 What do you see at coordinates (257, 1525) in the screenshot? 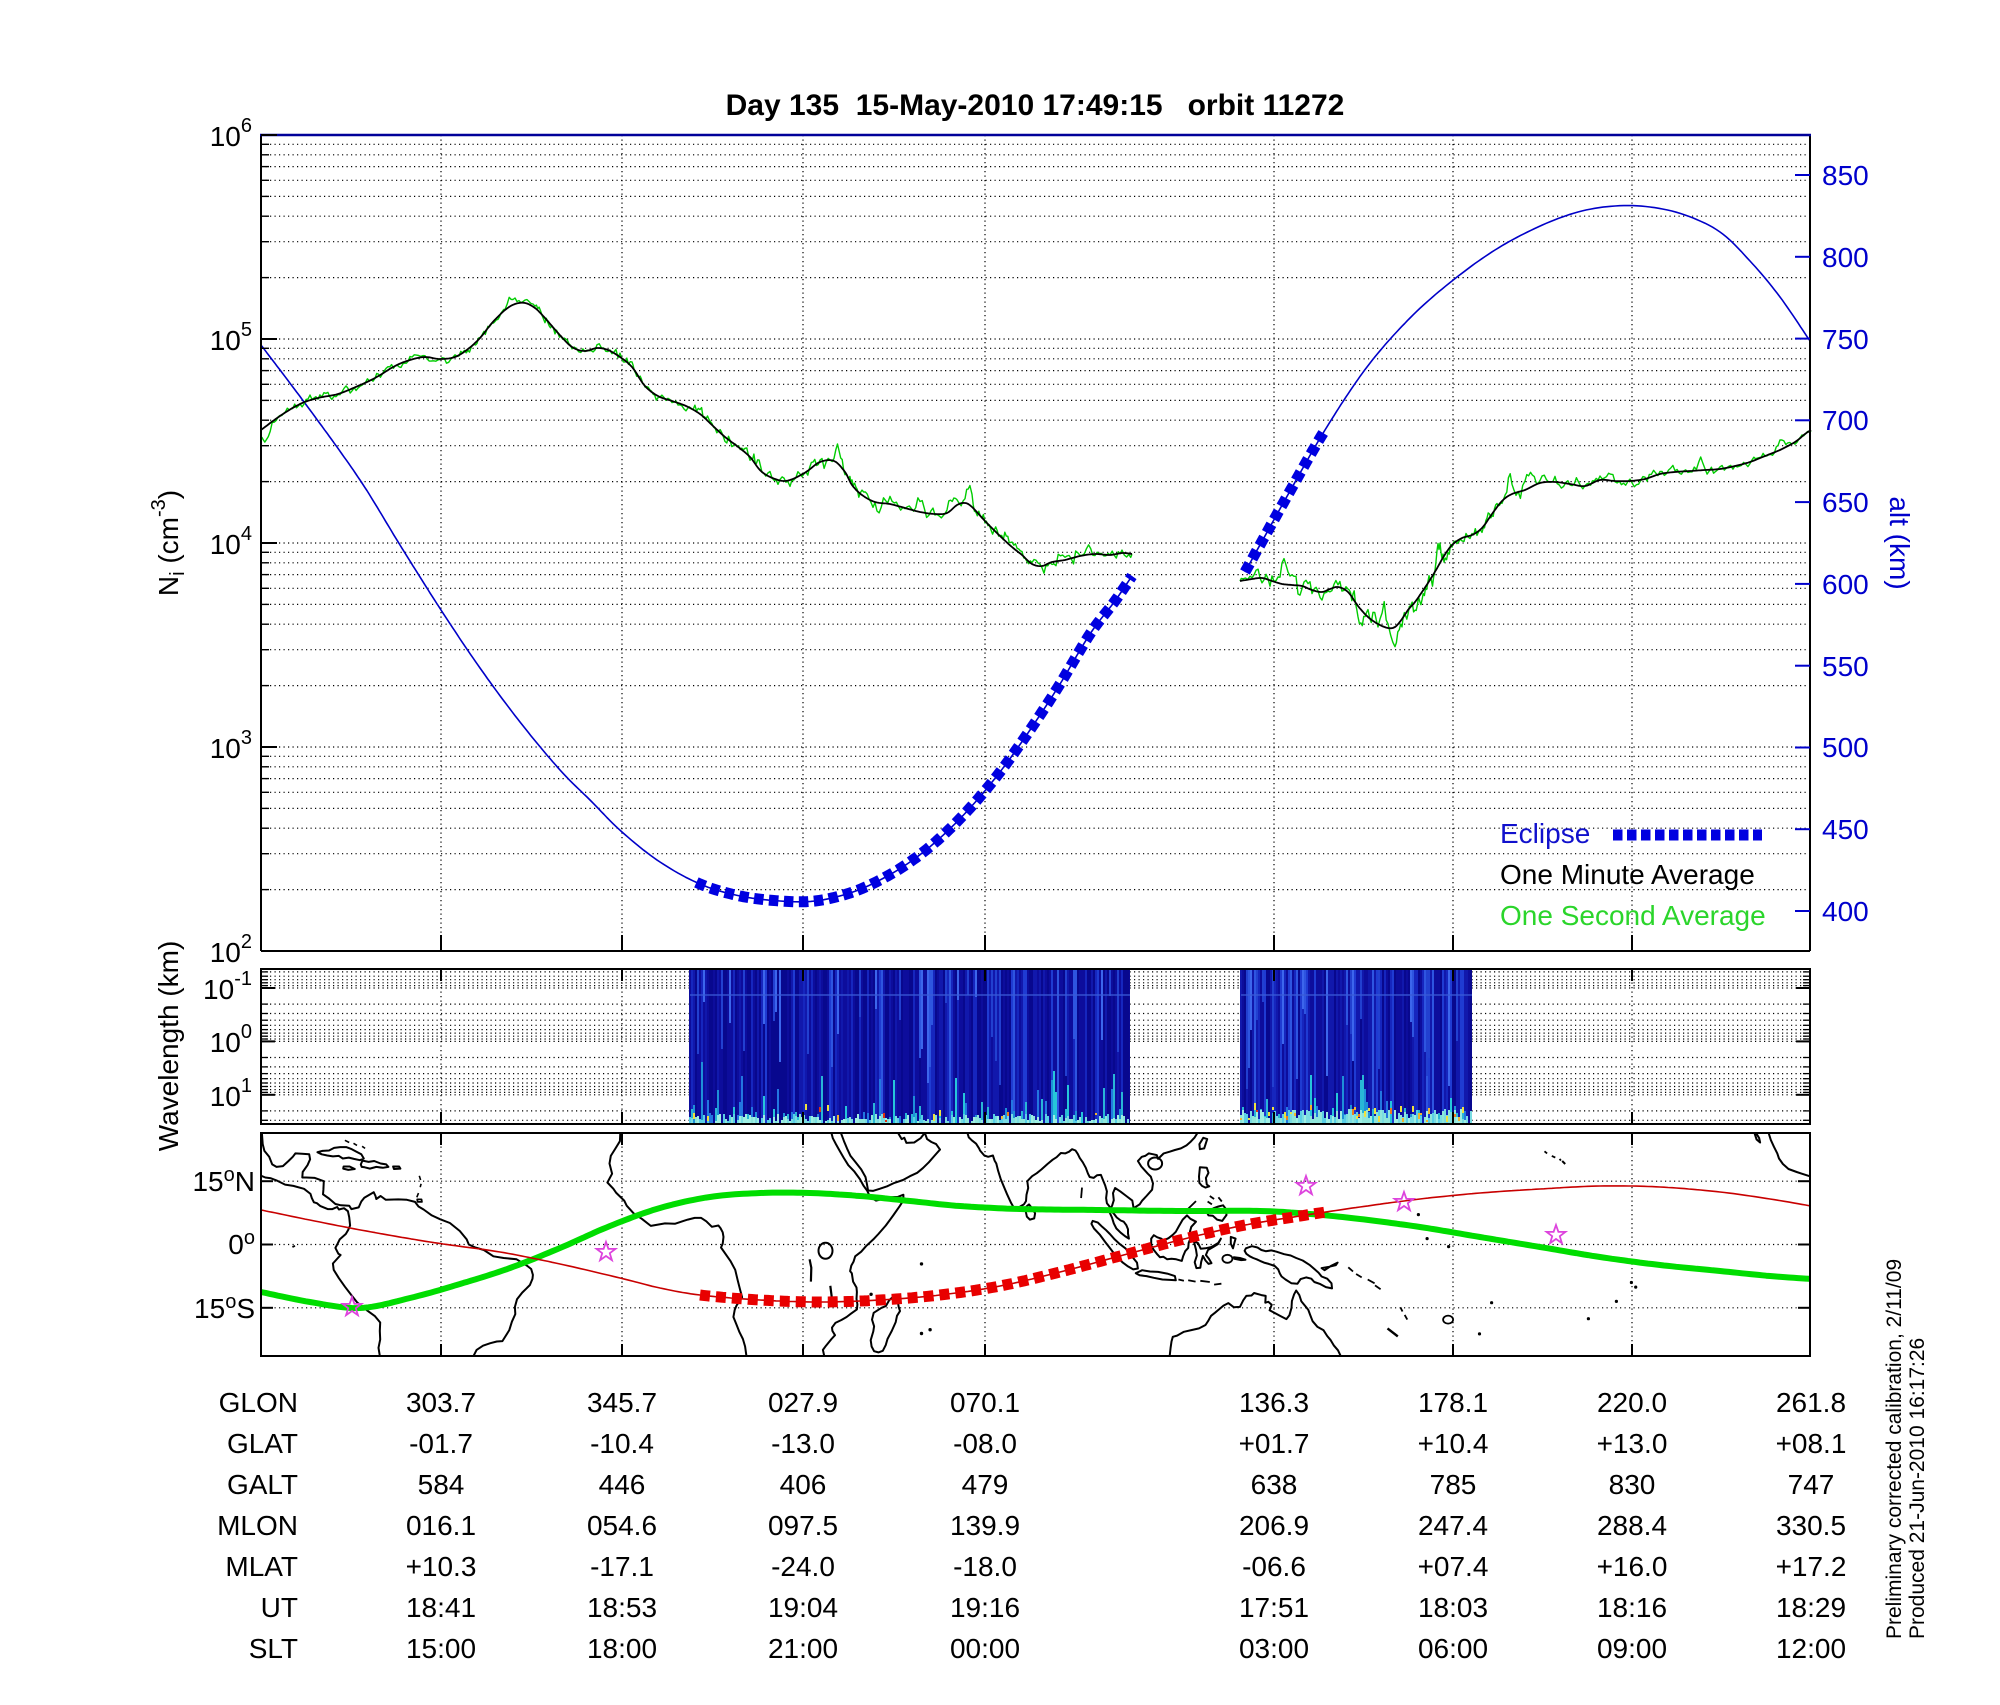
I see `svg-text: MLON` at bounding box center [257, 1525].